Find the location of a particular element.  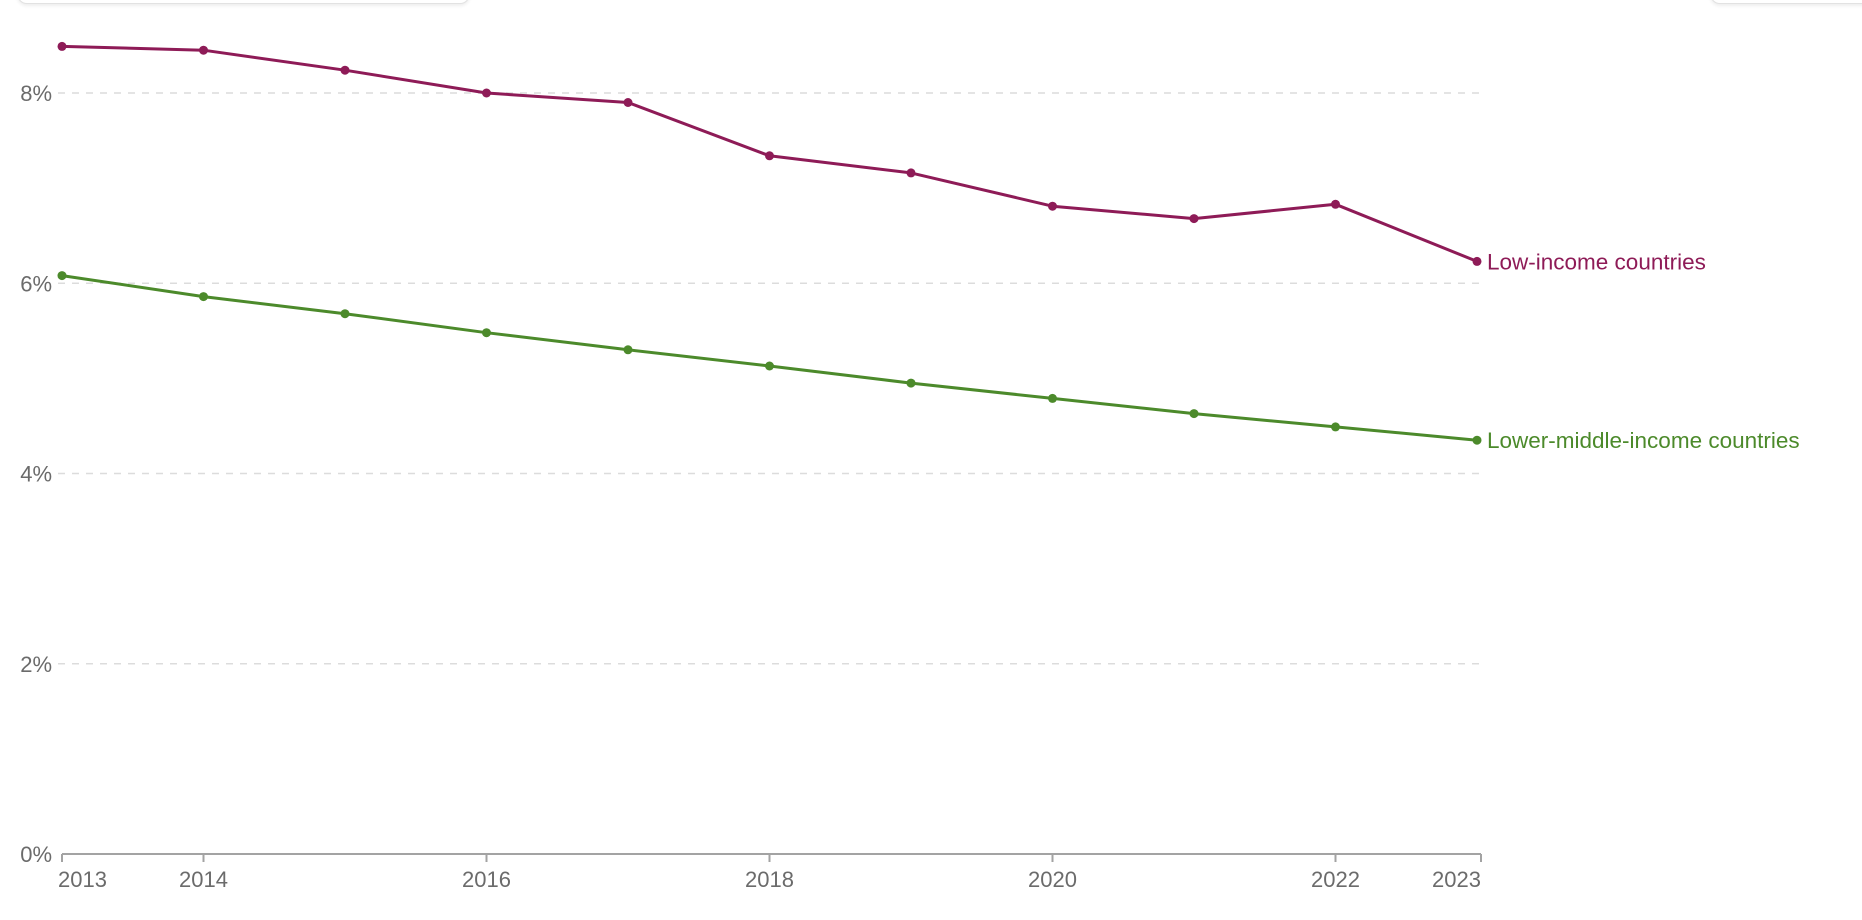

data-point-low-income-countries-2021 is located at coordinates (1194, 219).